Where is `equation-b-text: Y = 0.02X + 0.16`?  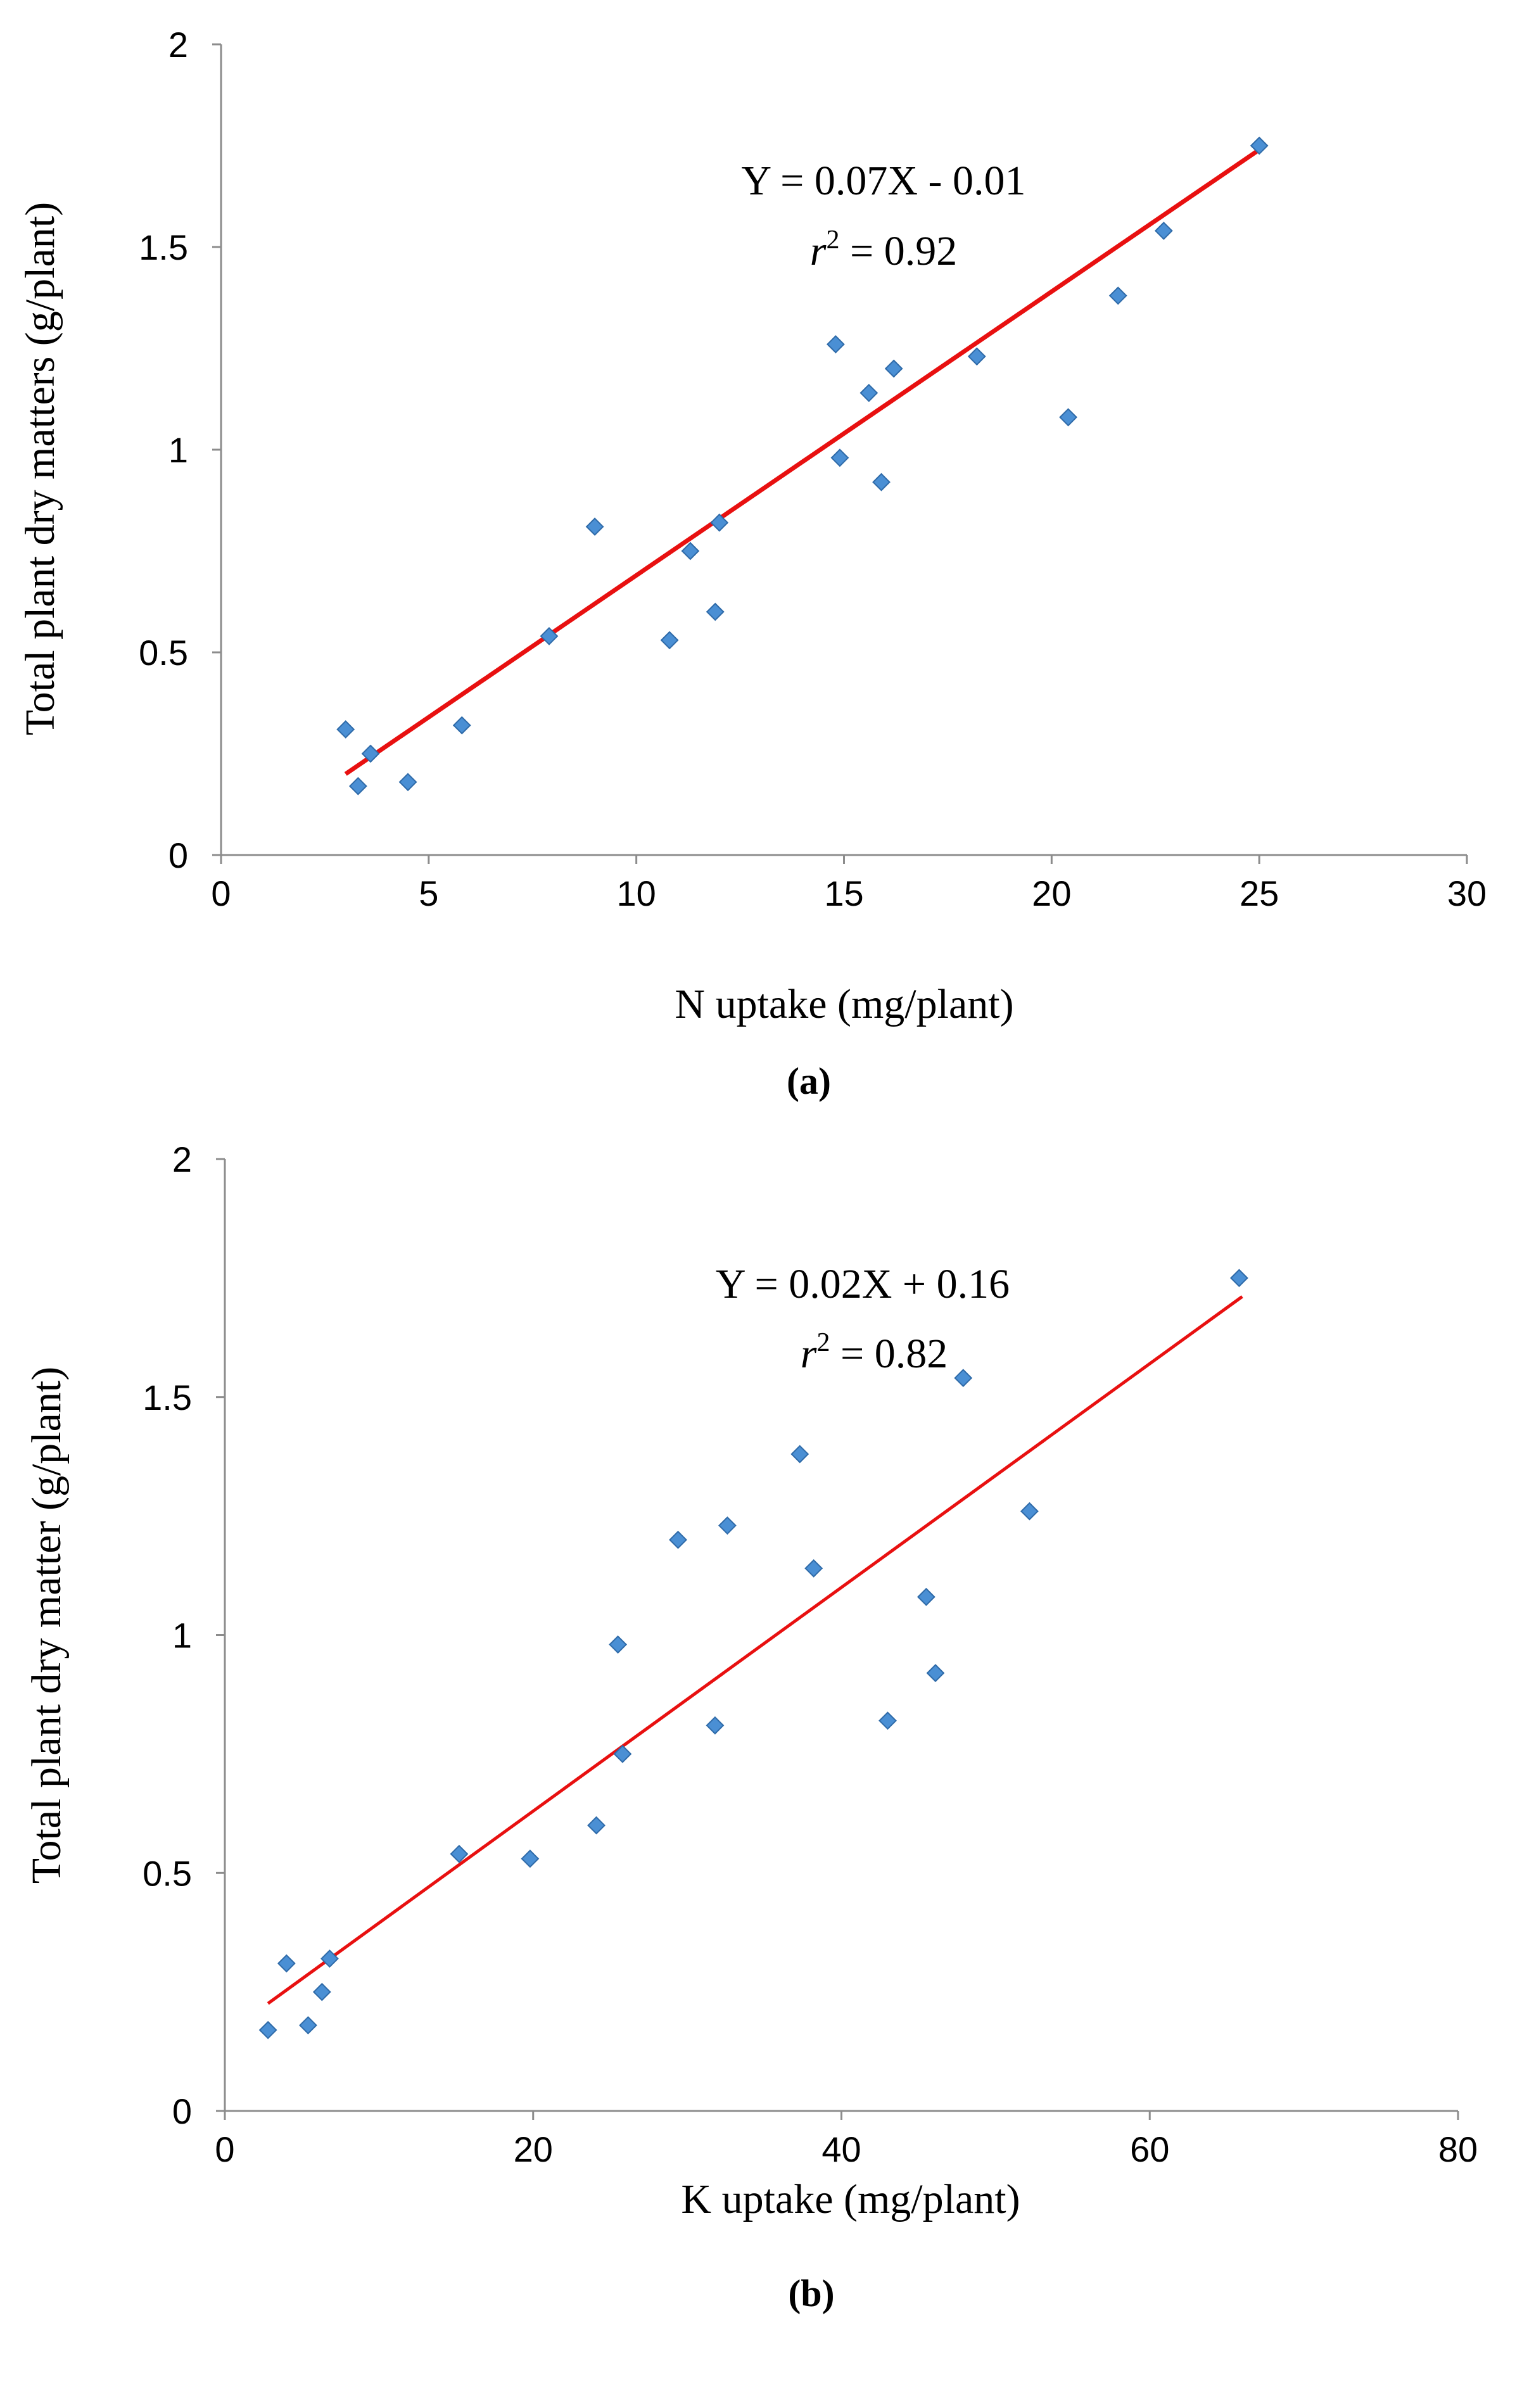
equation-b-text: Y = 0.02X + 0.16 is located at coordinates (863, 1284).